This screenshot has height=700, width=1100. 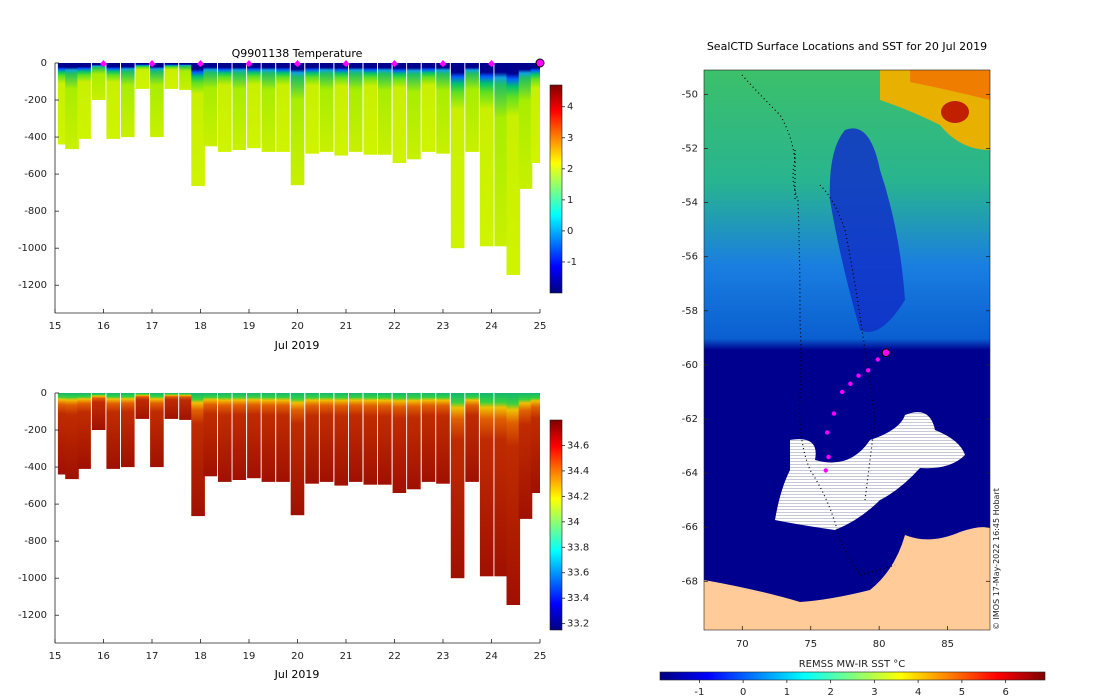 I want to click on warm-patch, so click(x=950, y=85).